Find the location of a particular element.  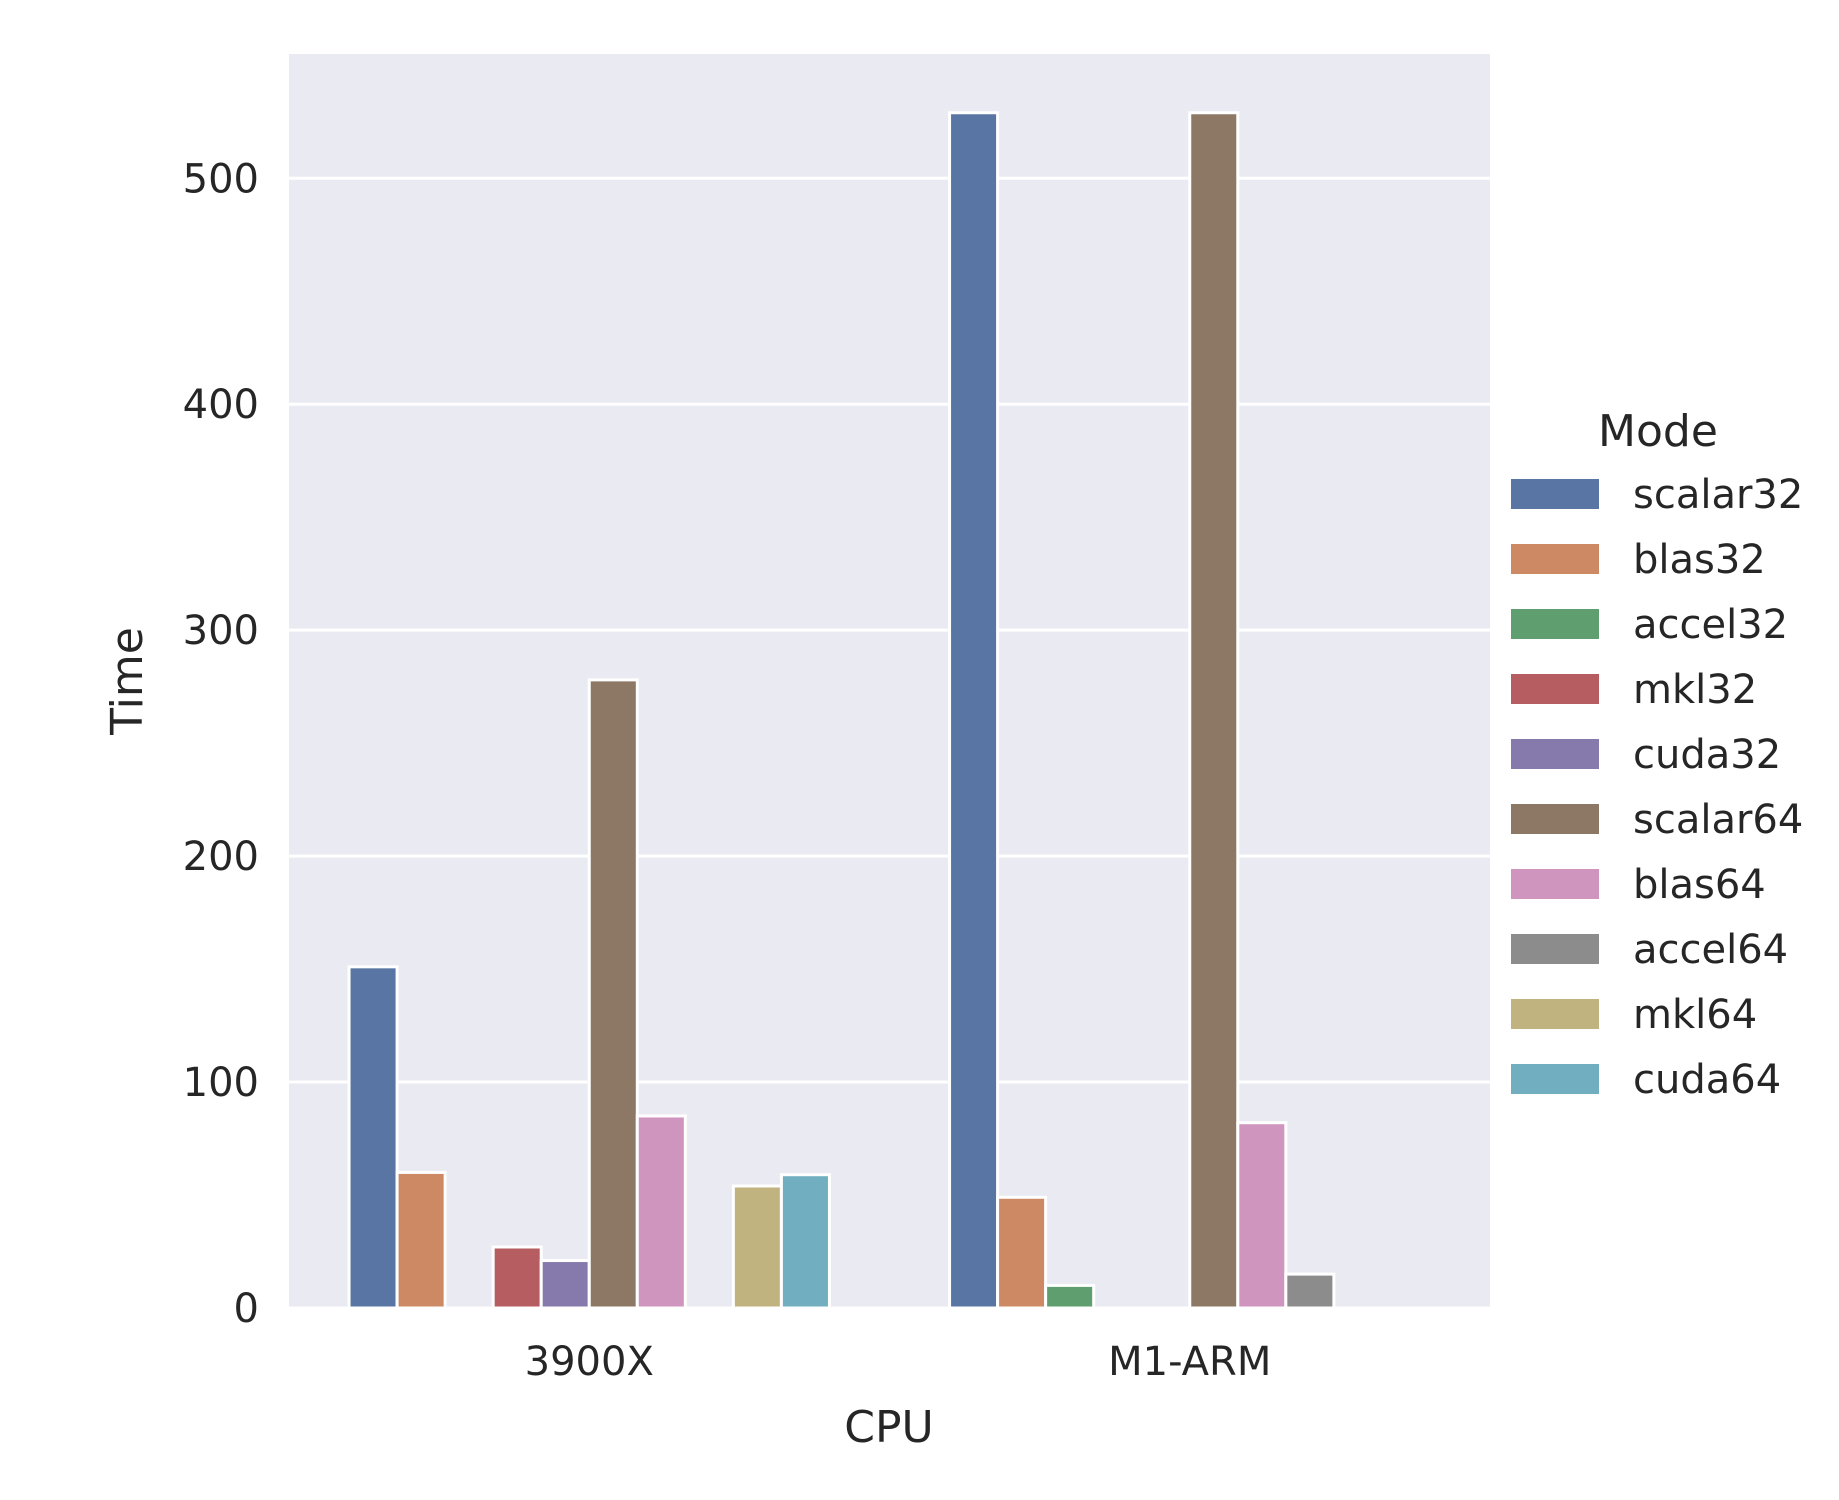

y-tick-labels: 0 100 200 300 400 500 is located at coordinates (221, 744).